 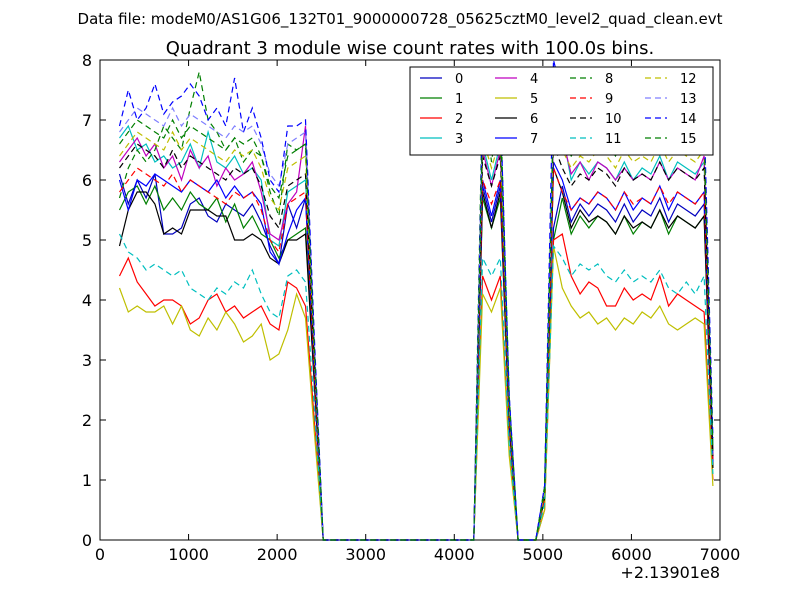 What do you see at coordinates (542, 554) in the screenshot?
I see `x-tick-label: 5000` at bounding box center [542, 554].